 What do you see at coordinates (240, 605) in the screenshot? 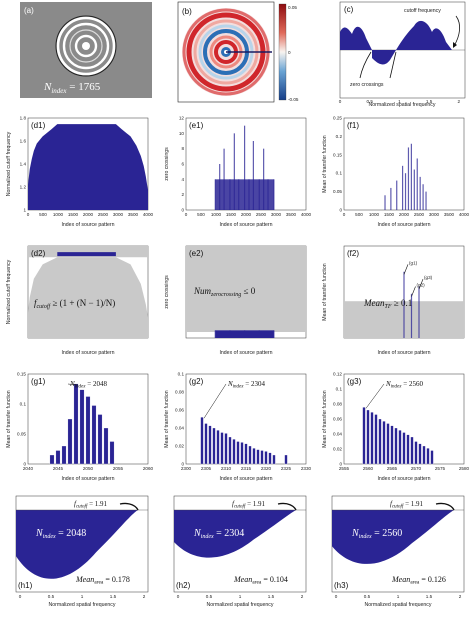
I see `x-axis-label: Normalized spatial frequency` at bounding box center [240, 605].